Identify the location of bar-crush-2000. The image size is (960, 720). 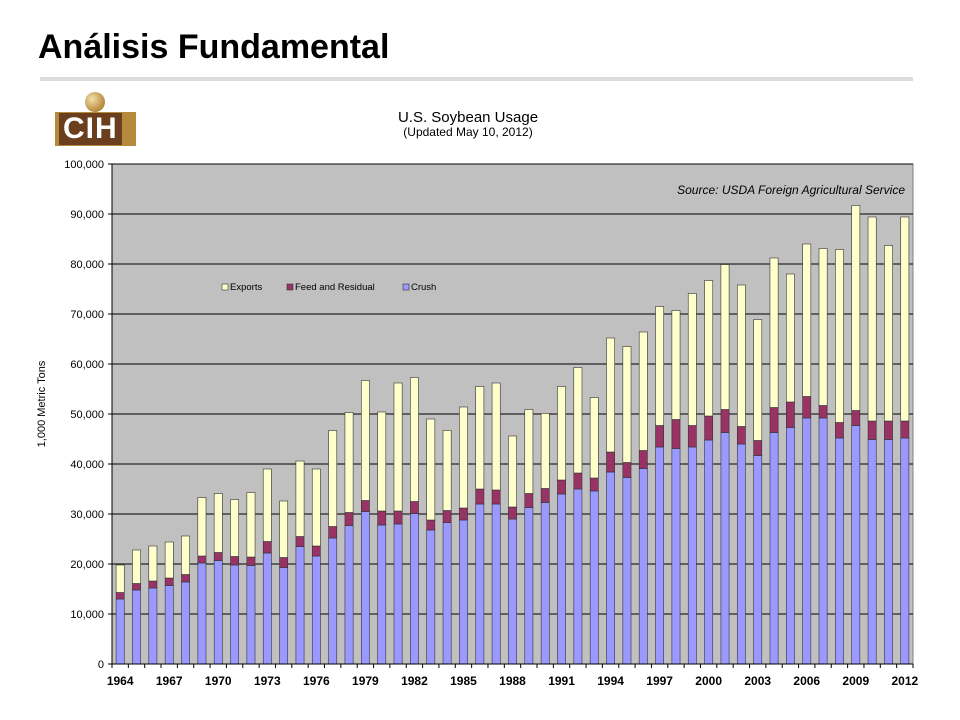
(709, 552).